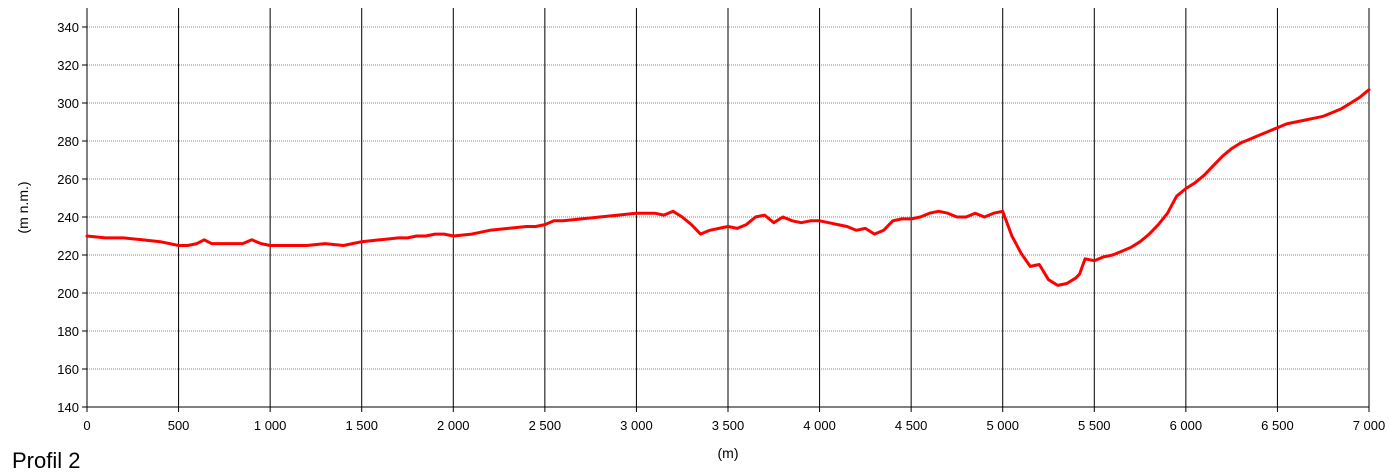 The height and width of the screenshot is (474, 1389). Describe the element at coordinates (1002, 425) in the screenshot. I see `x-tick-label: 5 000` at that location.